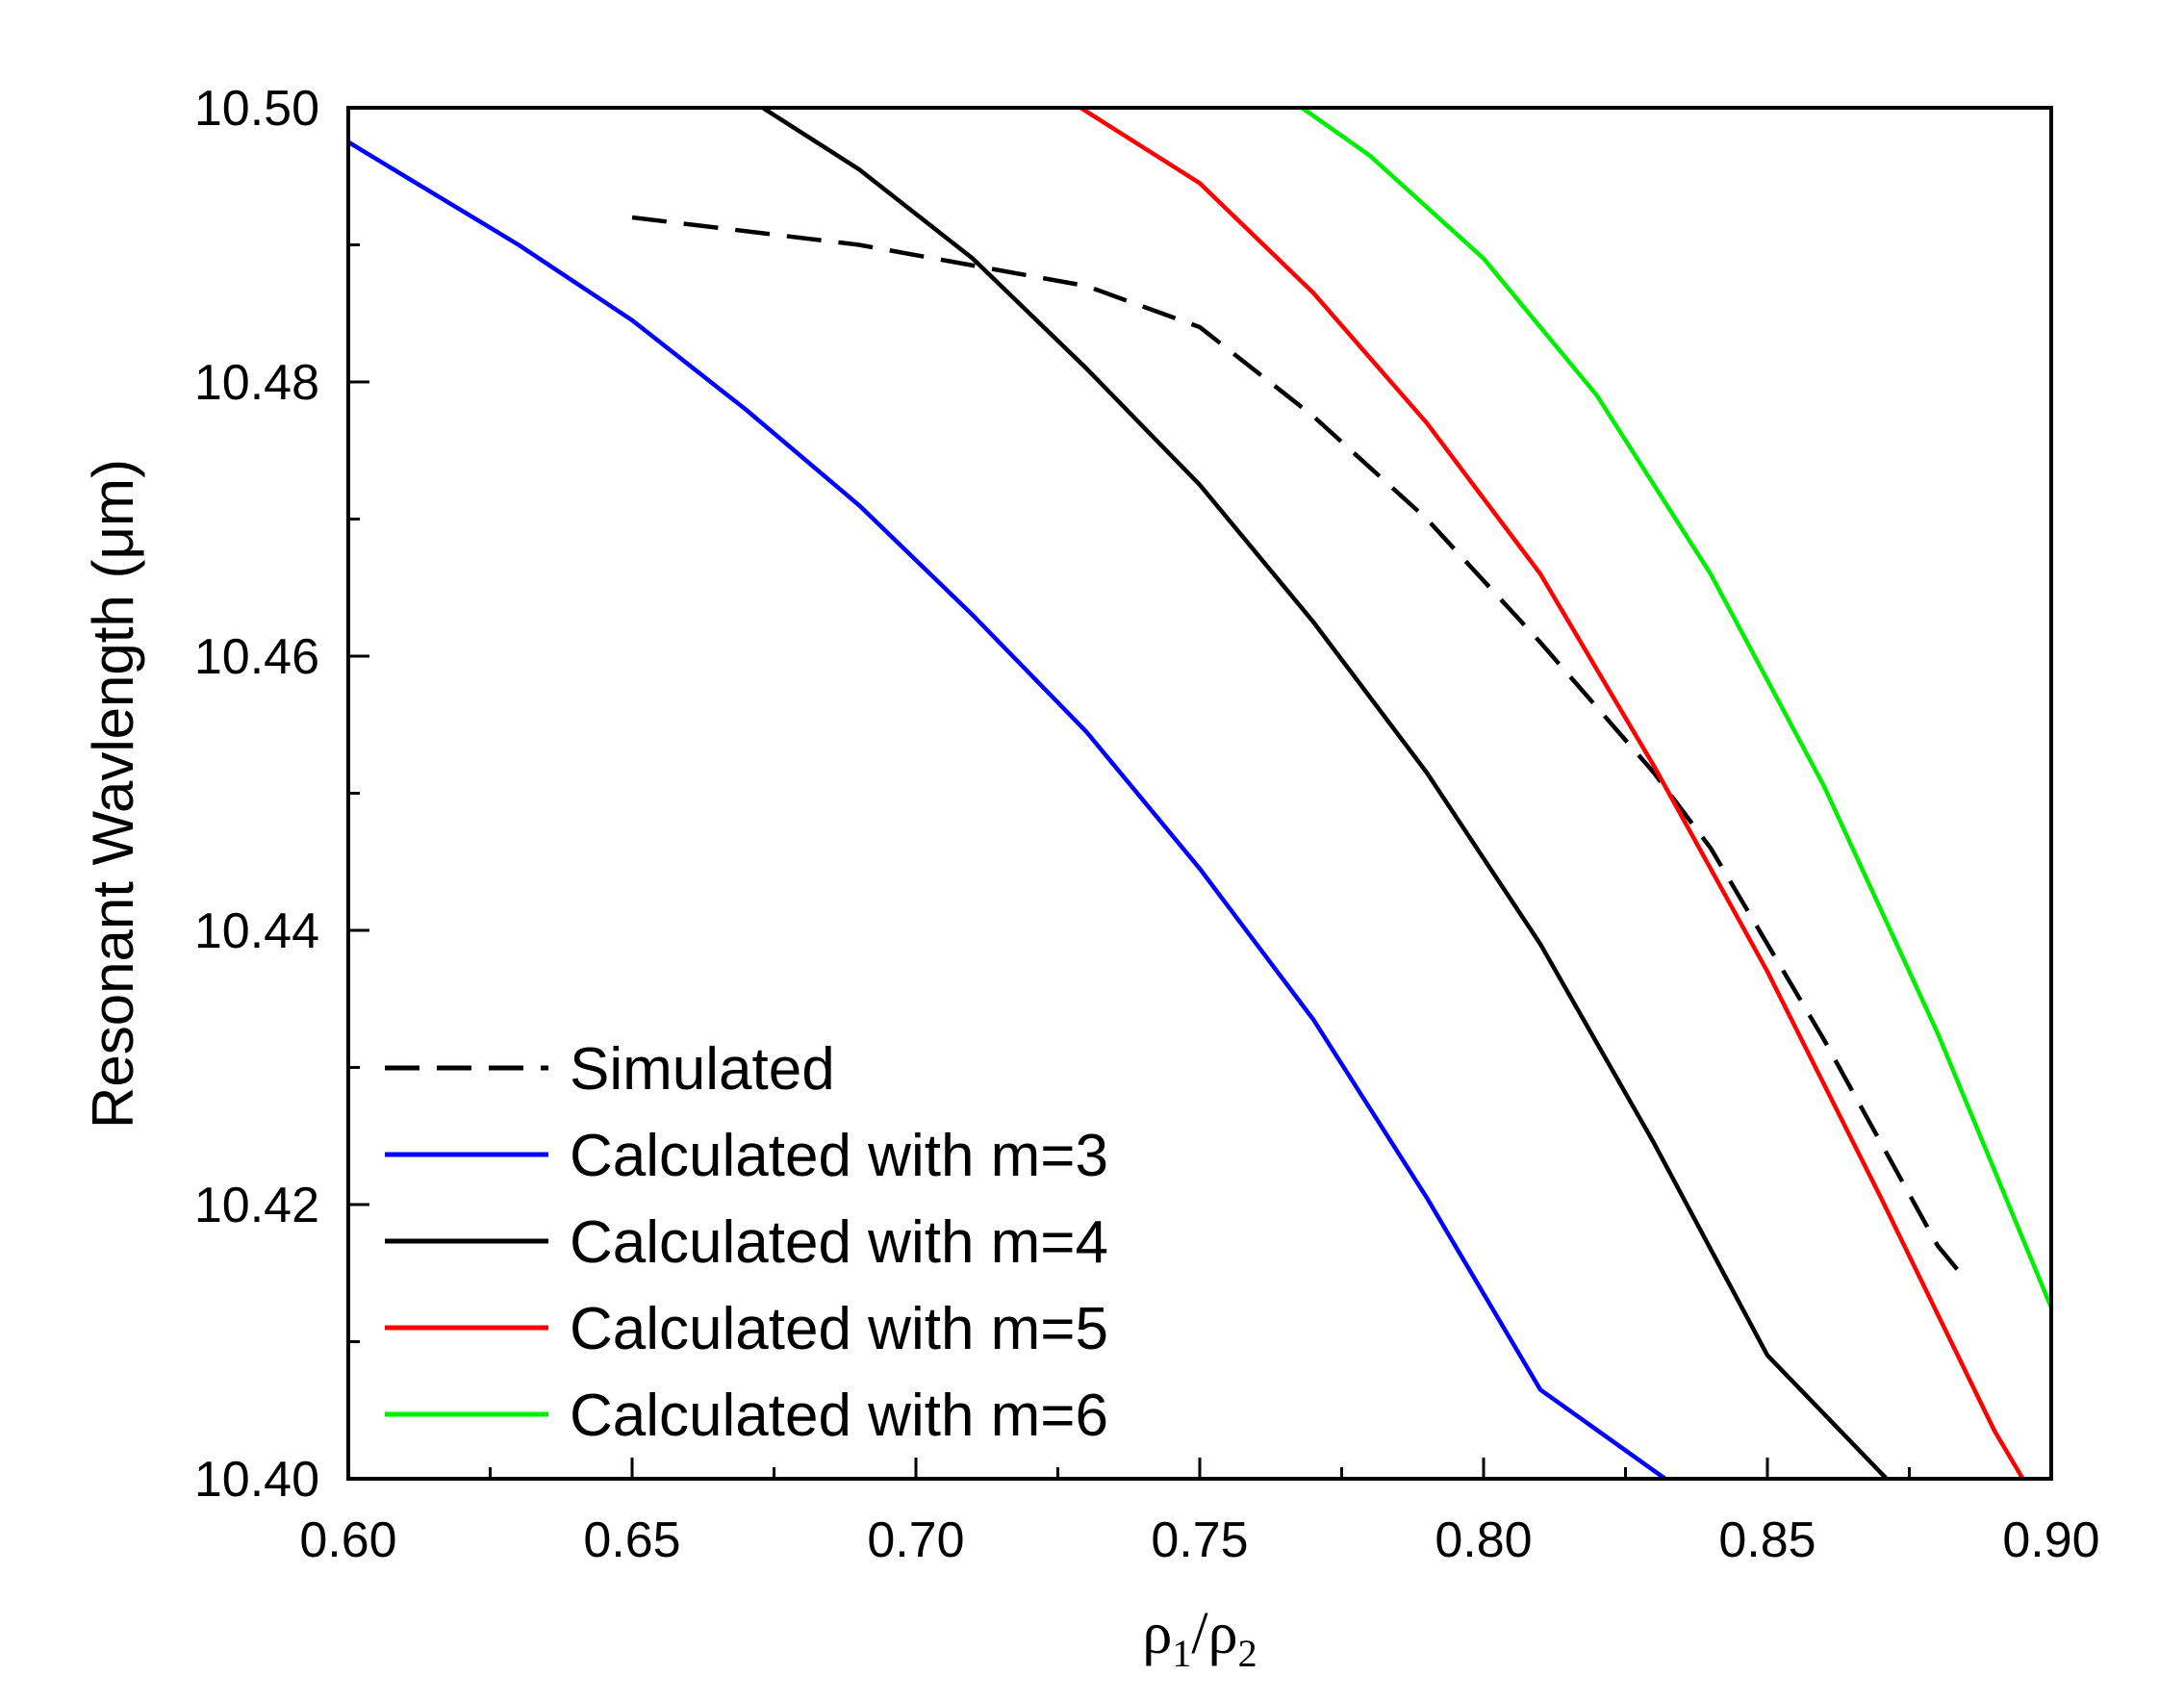  I want to click on x-axis-title: ρ1/ρ2, so click(1199, 1638).